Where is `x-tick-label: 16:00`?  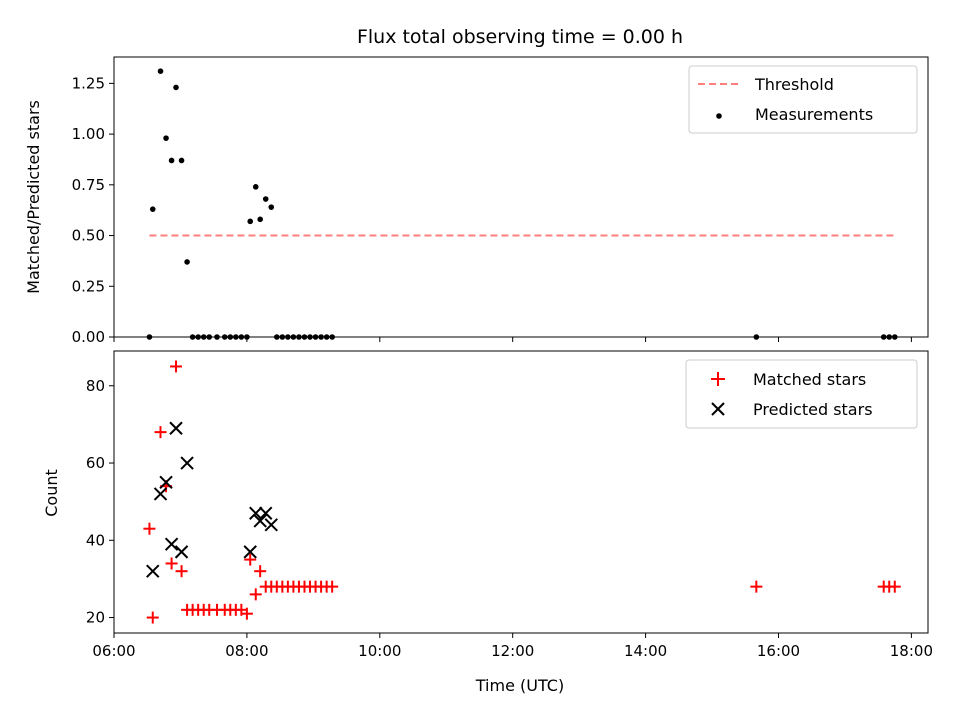 x-tick-label: 16:00 is located at coordinates (778, 651).